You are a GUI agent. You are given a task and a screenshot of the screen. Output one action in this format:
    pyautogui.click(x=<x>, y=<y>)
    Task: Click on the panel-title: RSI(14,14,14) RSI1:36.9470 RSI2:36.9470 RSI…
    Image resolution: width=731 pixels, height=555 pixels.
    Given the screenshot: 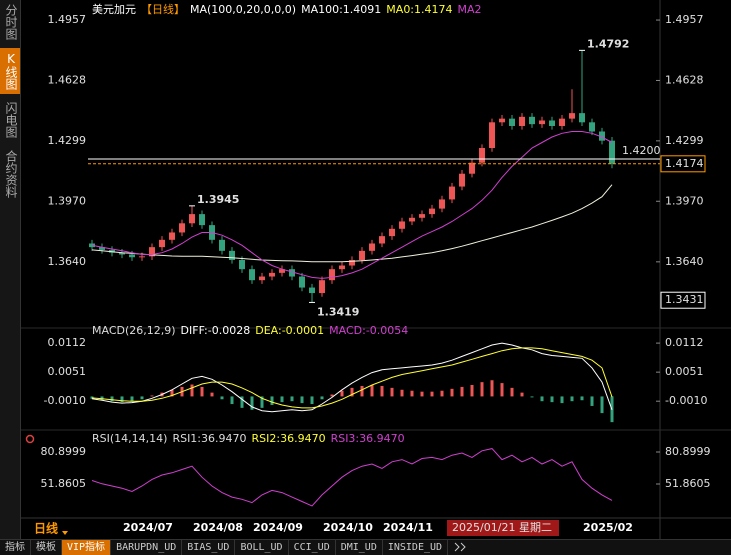 What is the action you would take?
    pyautogui.click(x=248, y=438)
    